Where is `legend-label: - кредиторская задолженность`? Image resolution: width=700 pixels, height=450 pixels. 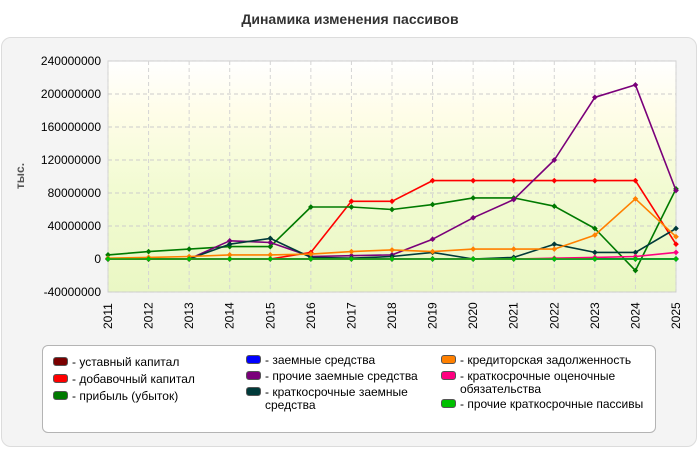 legend-label: - кредиторская задолженность is located at coordinates (546, 360).